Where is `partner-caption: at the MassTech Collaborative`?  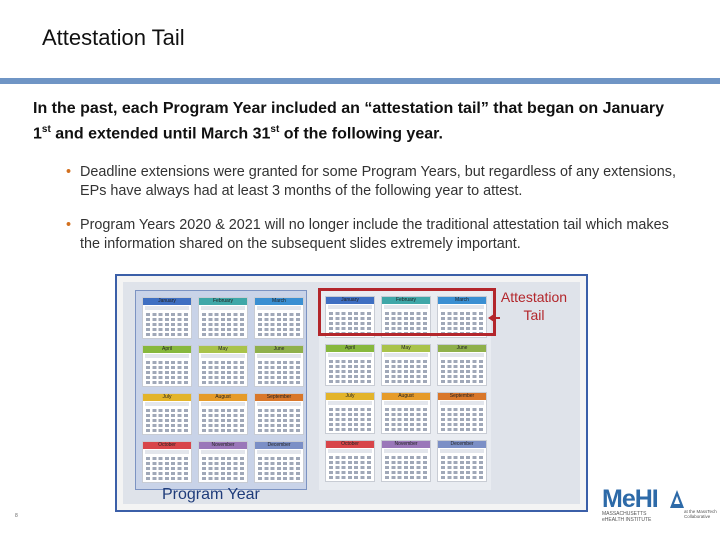 partner-caption: at the MassTech Collaborative is located at coordinates (700, 514).